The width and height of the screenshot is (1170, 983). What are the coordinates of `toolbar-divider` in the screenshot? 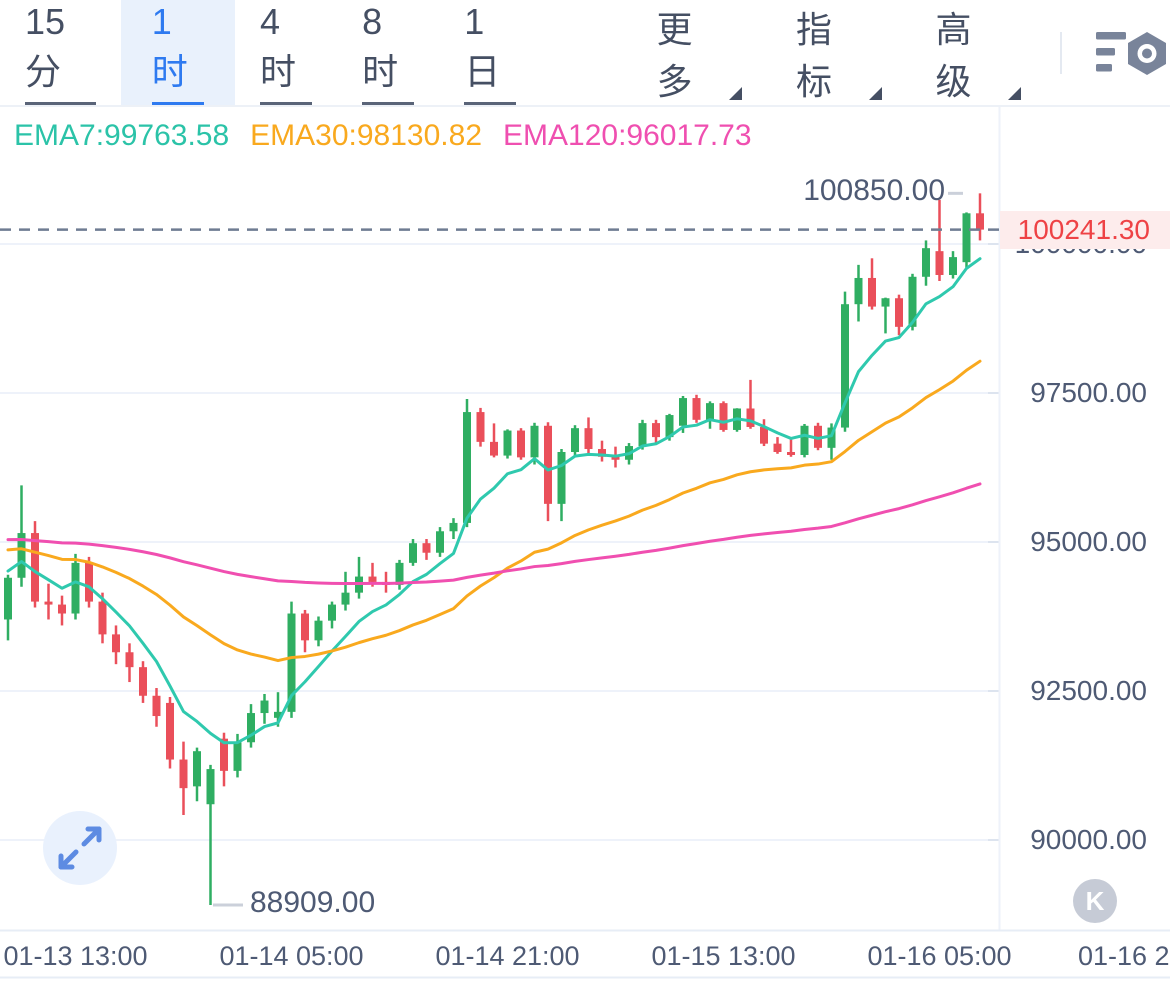 It's located at (1061, 52).